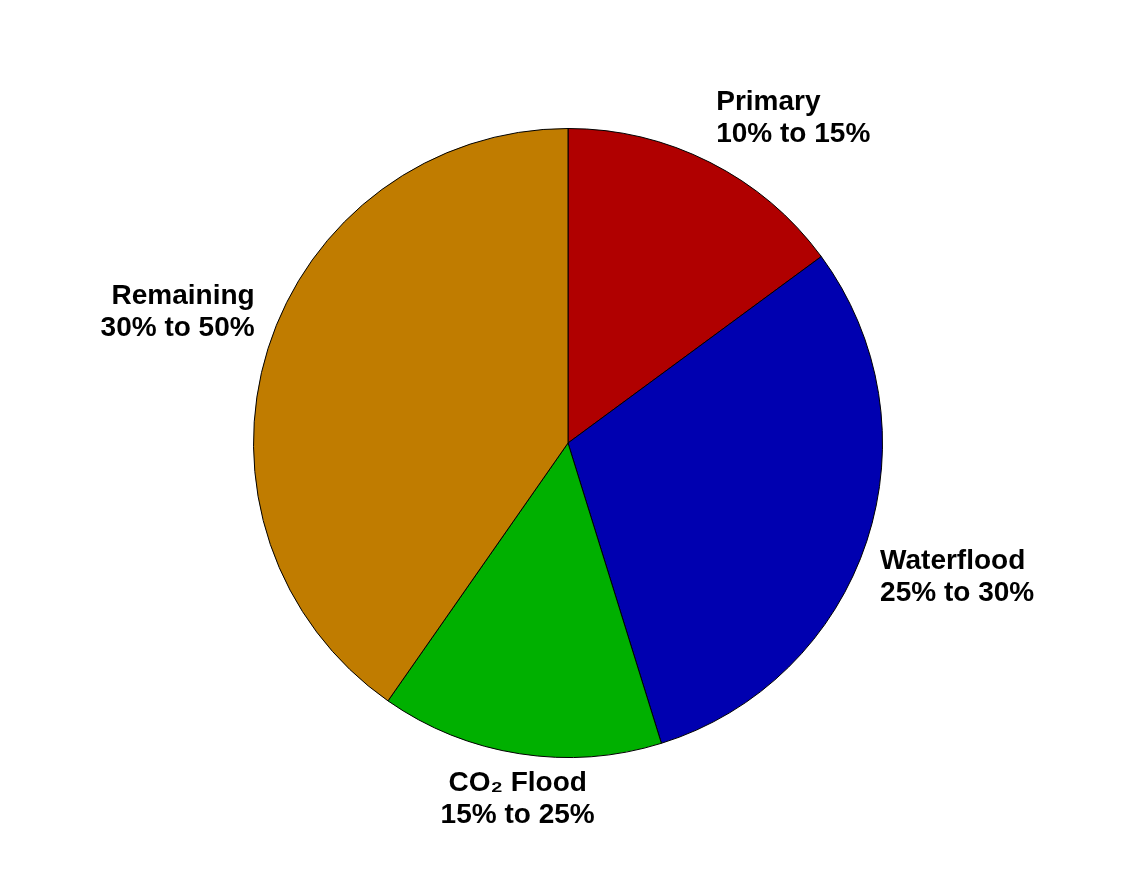  Describe the element at coordinates (793, 116) in the screenshot. I see `slice-label: Primary 10% to 15%` at that location.